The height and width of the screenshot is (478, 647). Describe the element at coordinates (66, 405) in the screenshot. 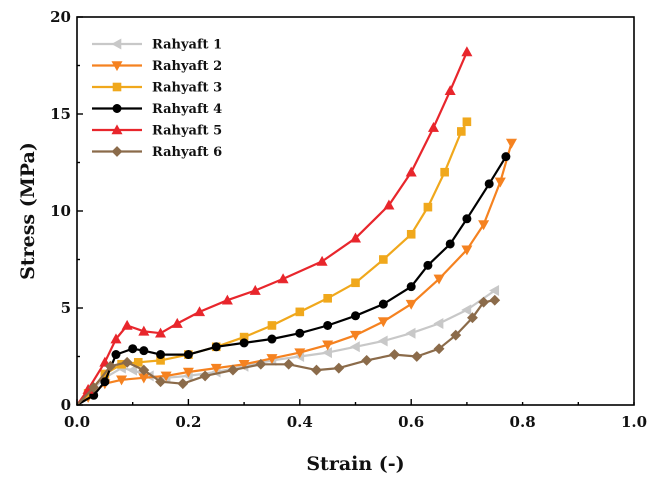

I see `y-tick-label: 0` at that location.